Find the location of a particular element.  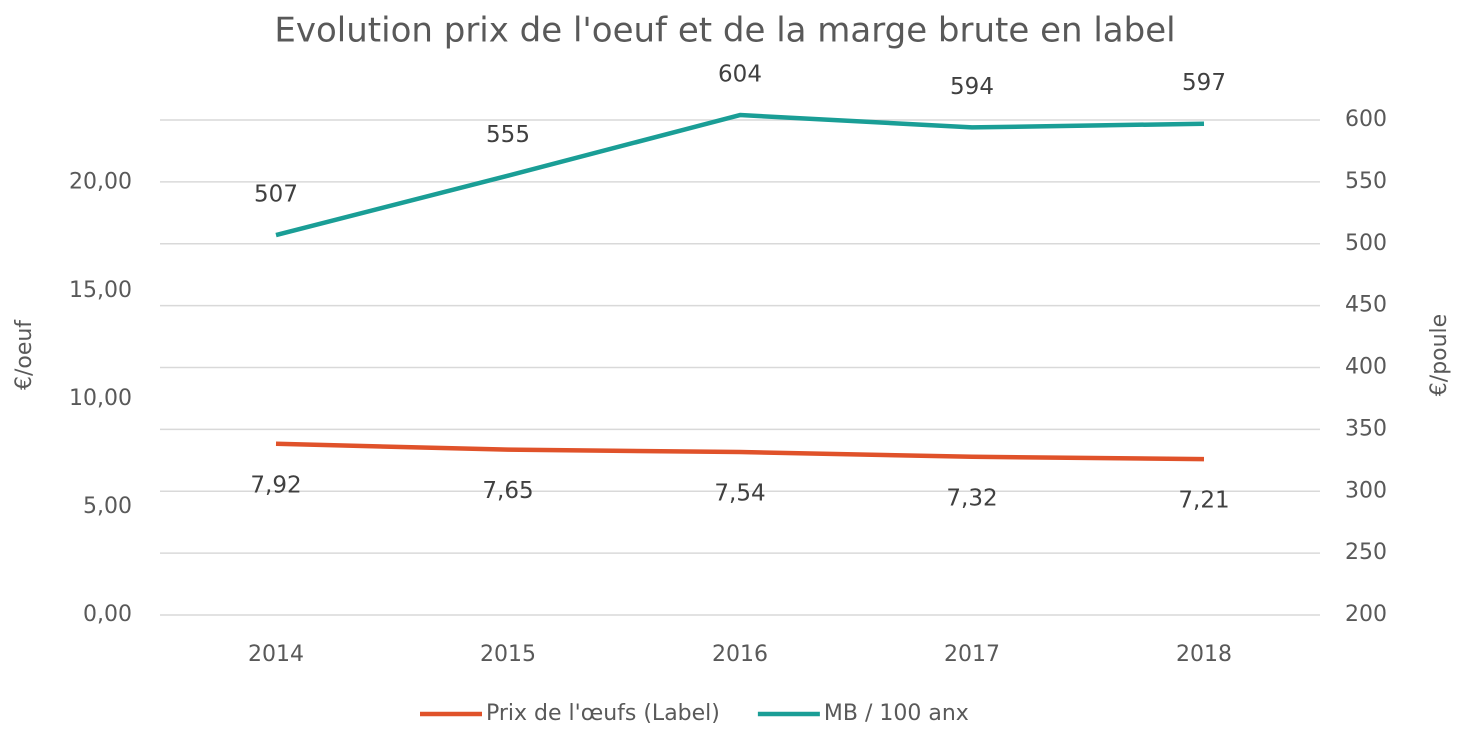

data-label: 7,92 is located at coordinates (275, 485).